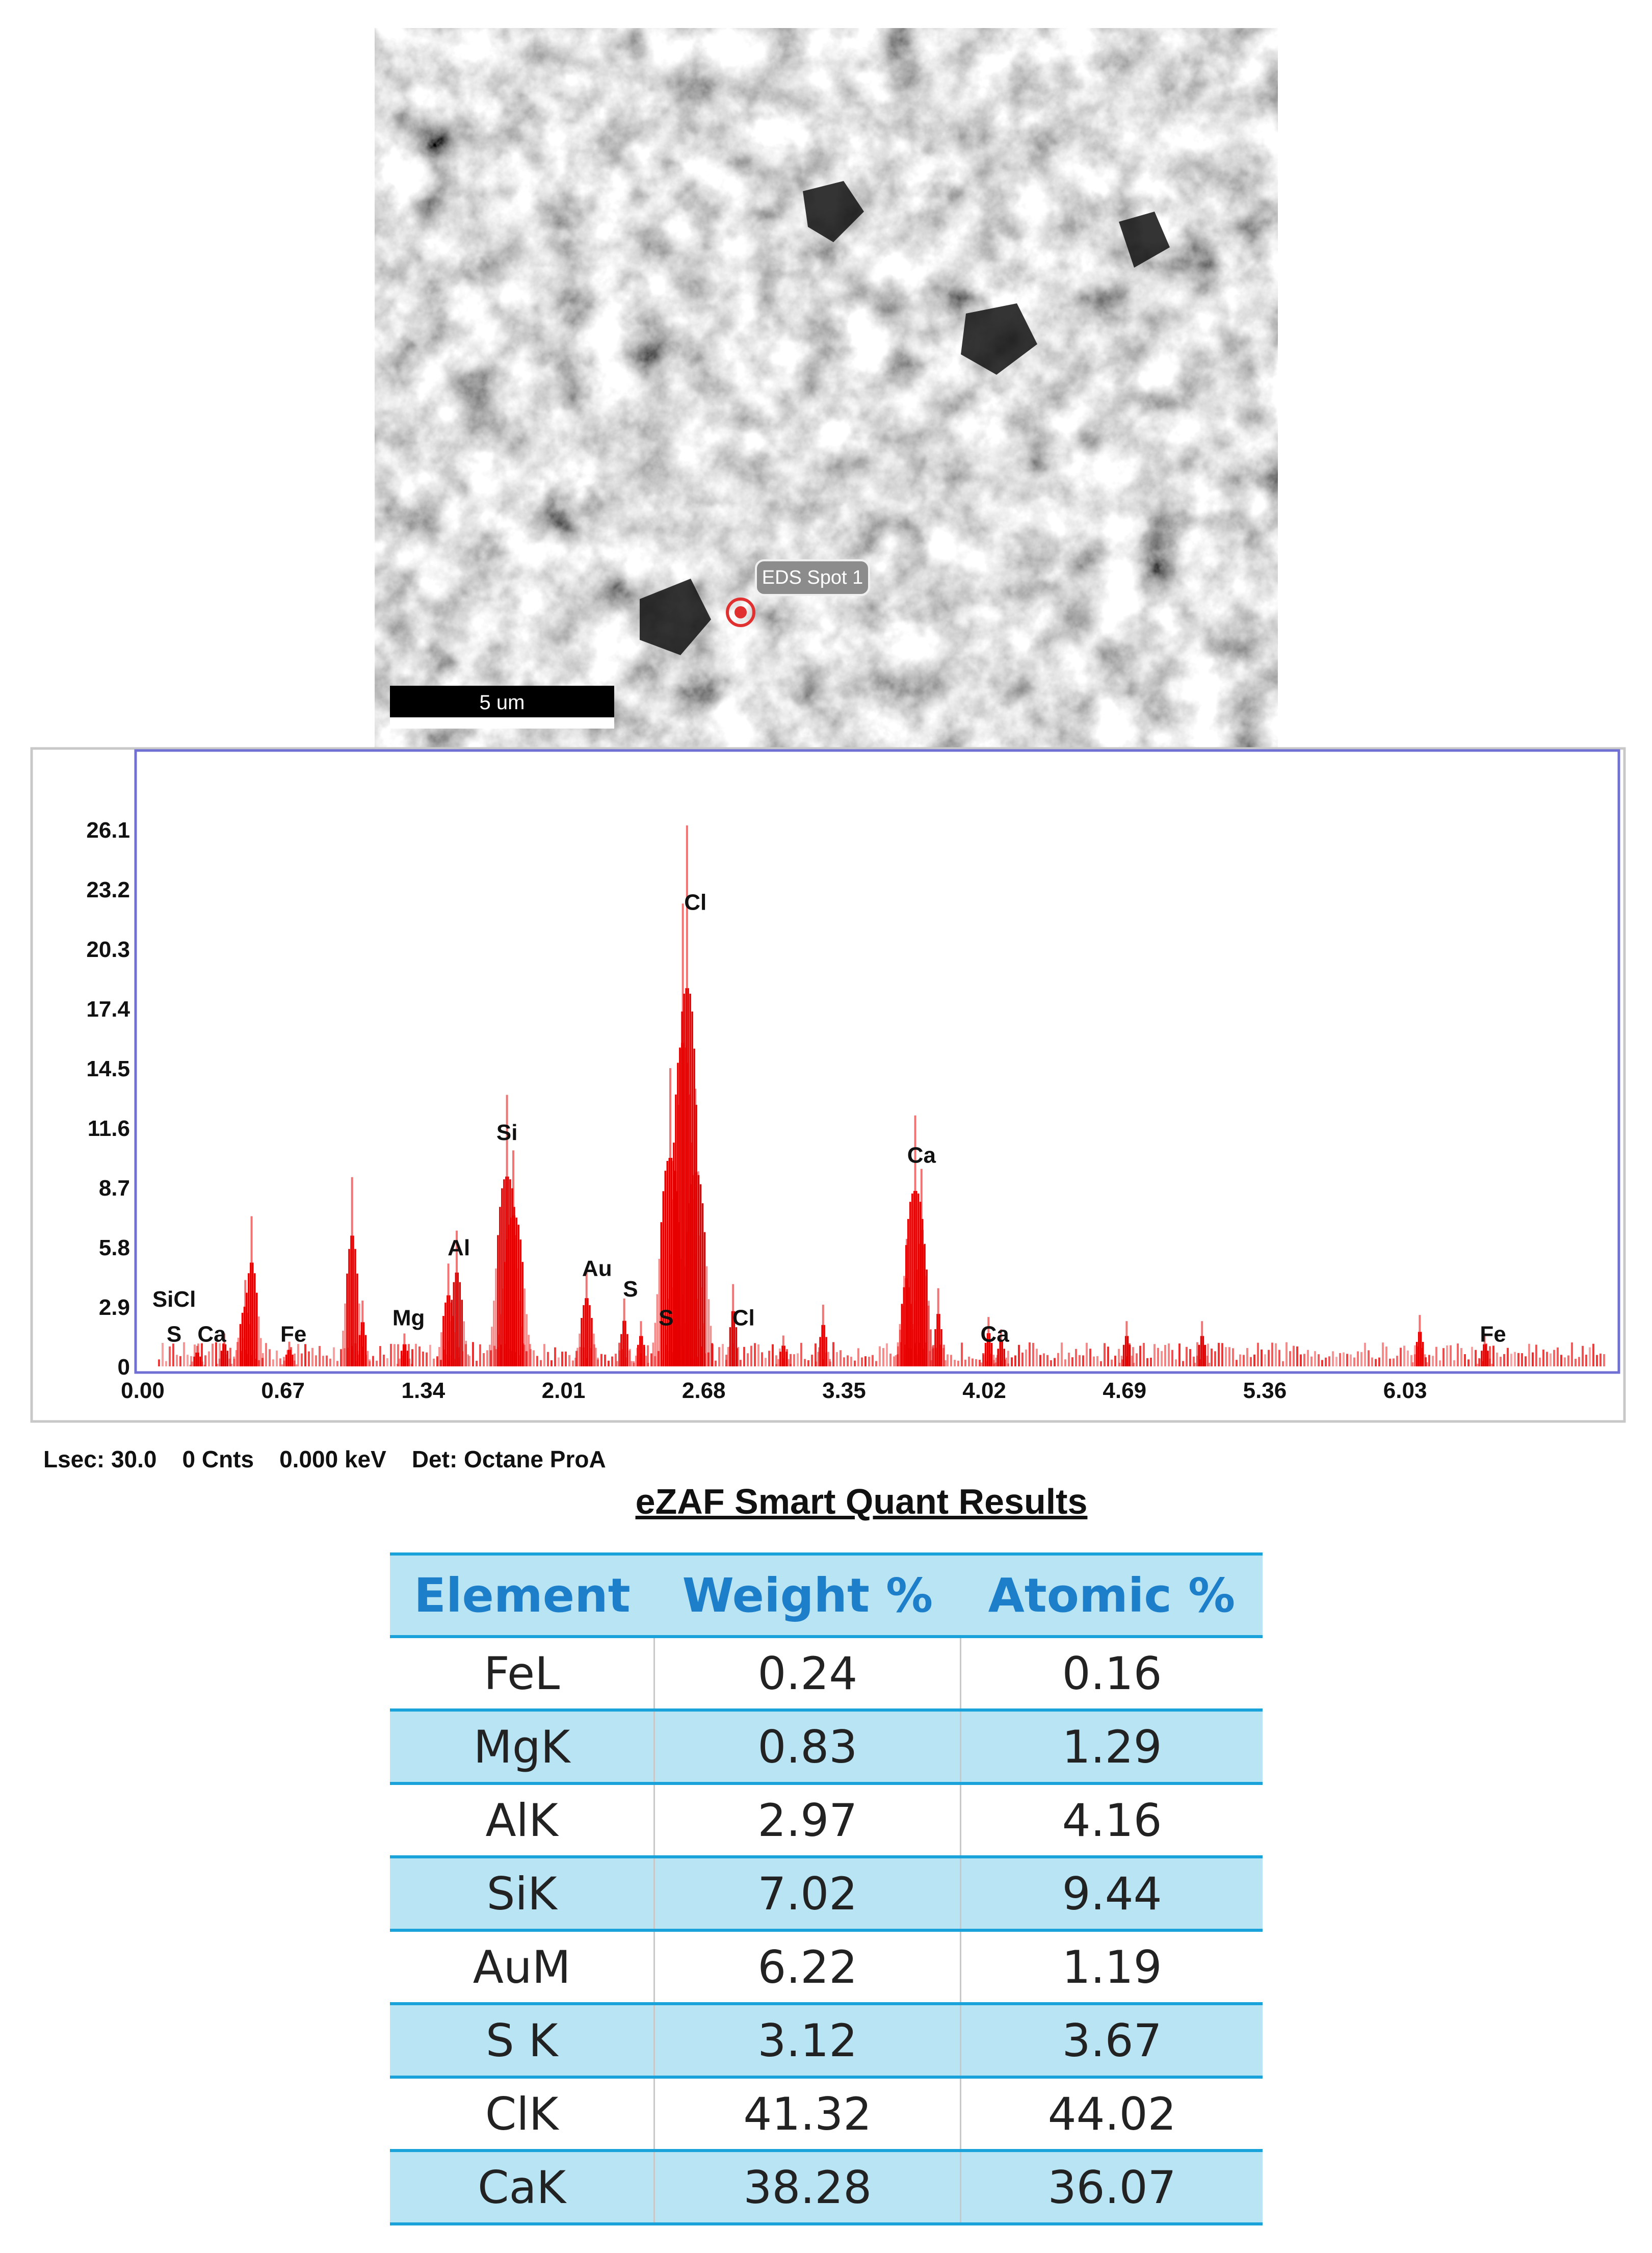  I want to click on cell-atomic: 4.16, so click(1111, 1820).